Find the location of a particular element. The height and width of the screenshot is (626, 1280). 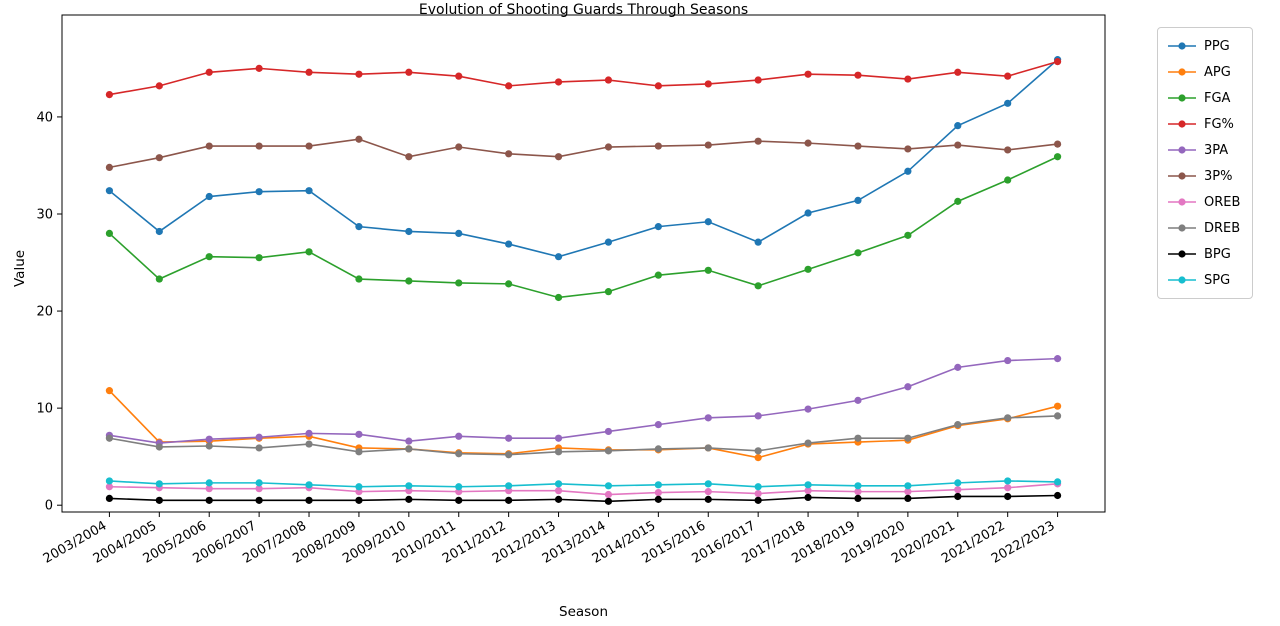

legend-item-dreb: DREB is located at coordinates (1203, 228).